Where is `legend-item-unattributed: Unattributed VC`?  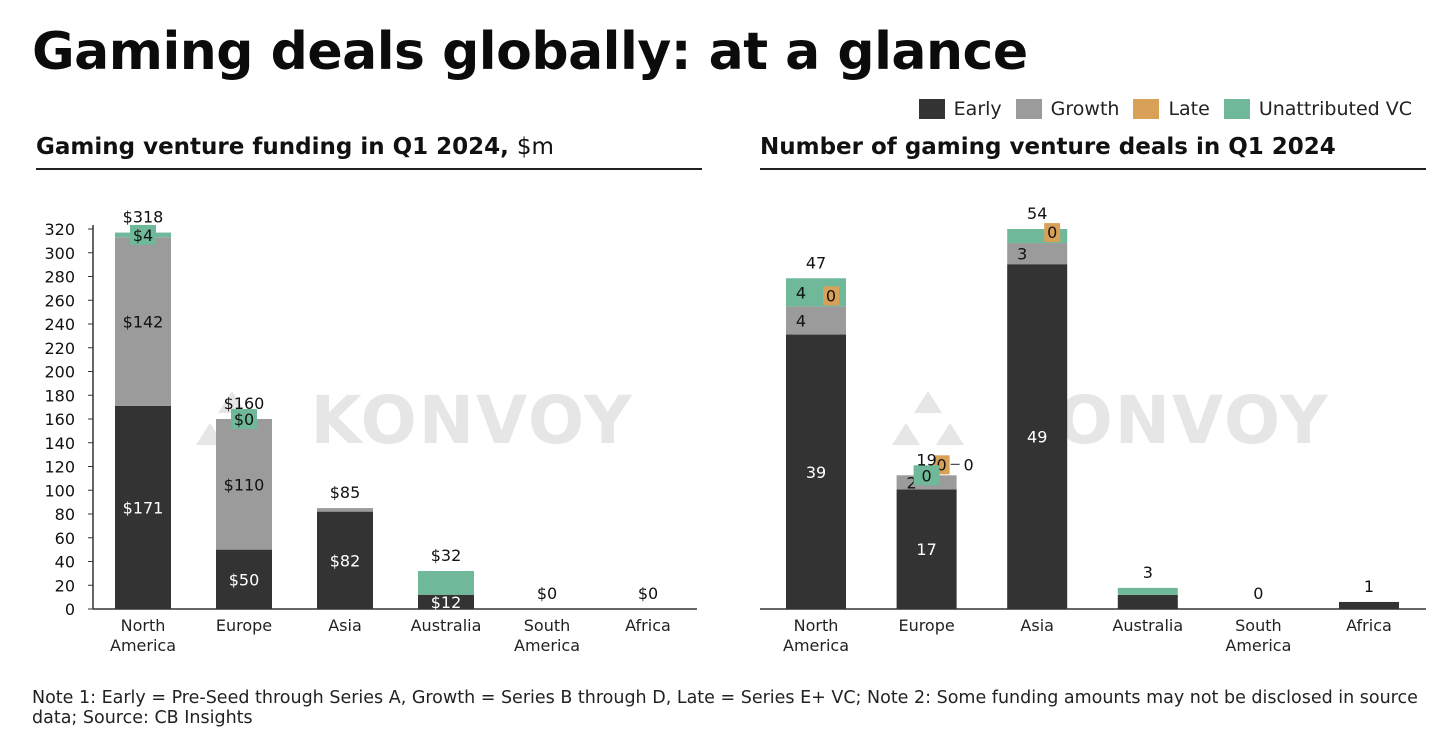 legend-item-unattributed: Unattributed VC is located at coordinates (1317, 109).